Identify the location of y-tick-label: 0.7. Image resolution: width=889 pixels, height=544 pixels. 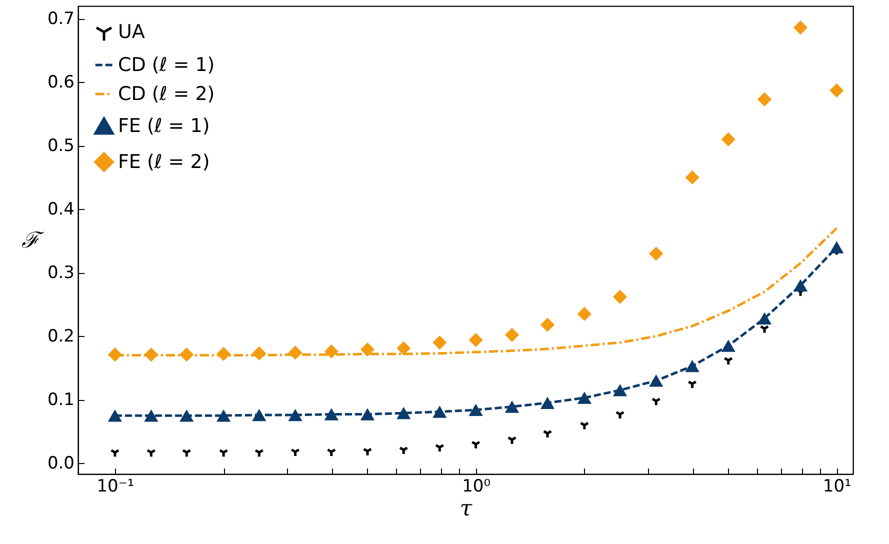
(60, 19).